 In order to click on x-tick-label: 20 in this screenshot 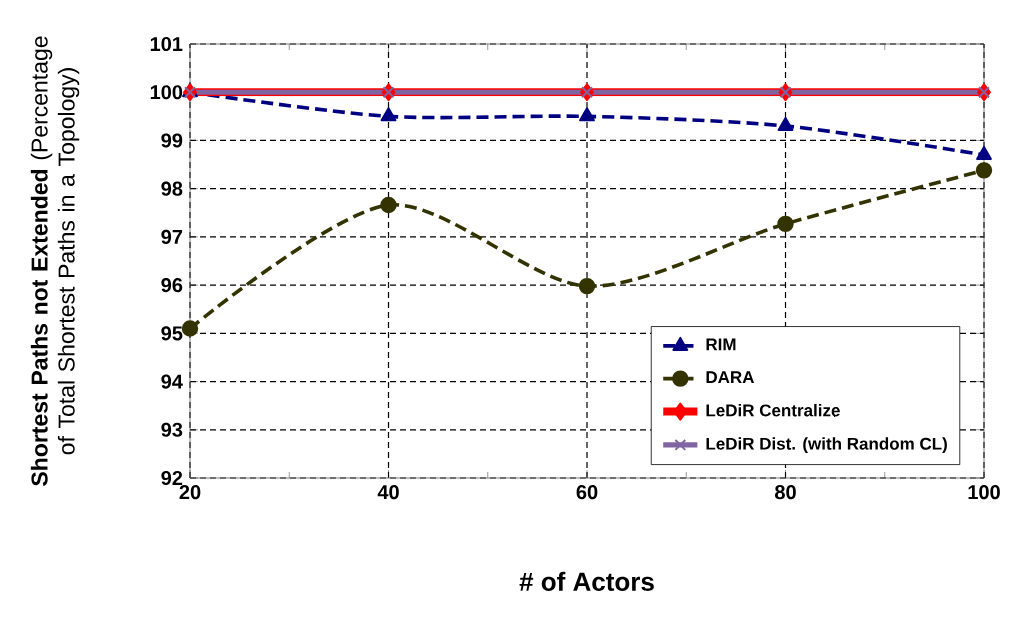, I will do `click(190, 492)`.